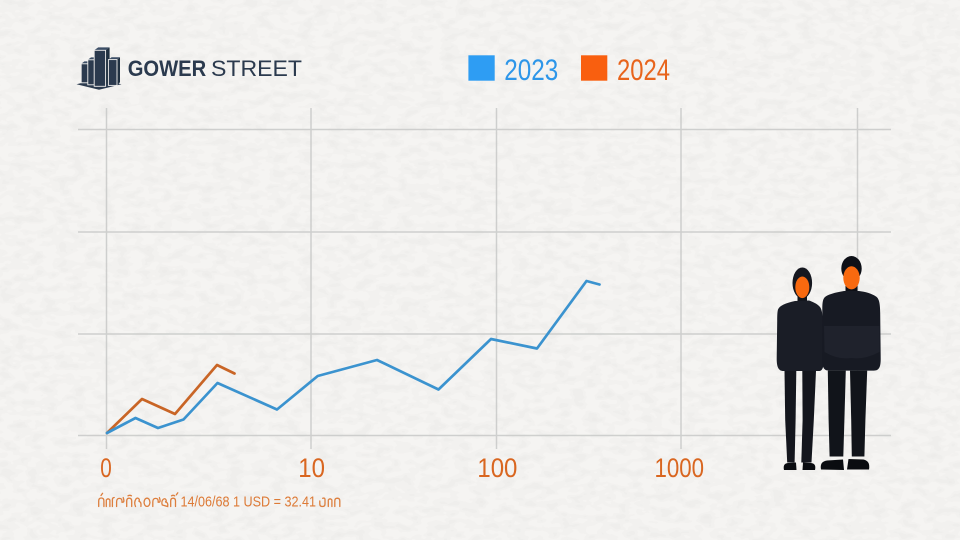 The height and width of the screenshot is (540, 960). Describe the element at coordinates (167, 68) in the screenshot. I see `svg-text: GOWER` at that location.